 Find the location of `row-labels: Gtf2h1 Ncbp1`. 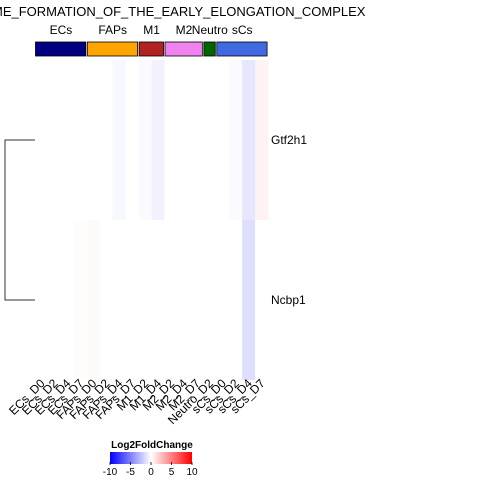

row-labels: Gtf2h1 Ncbp1 is located at coordinates (289, 220).